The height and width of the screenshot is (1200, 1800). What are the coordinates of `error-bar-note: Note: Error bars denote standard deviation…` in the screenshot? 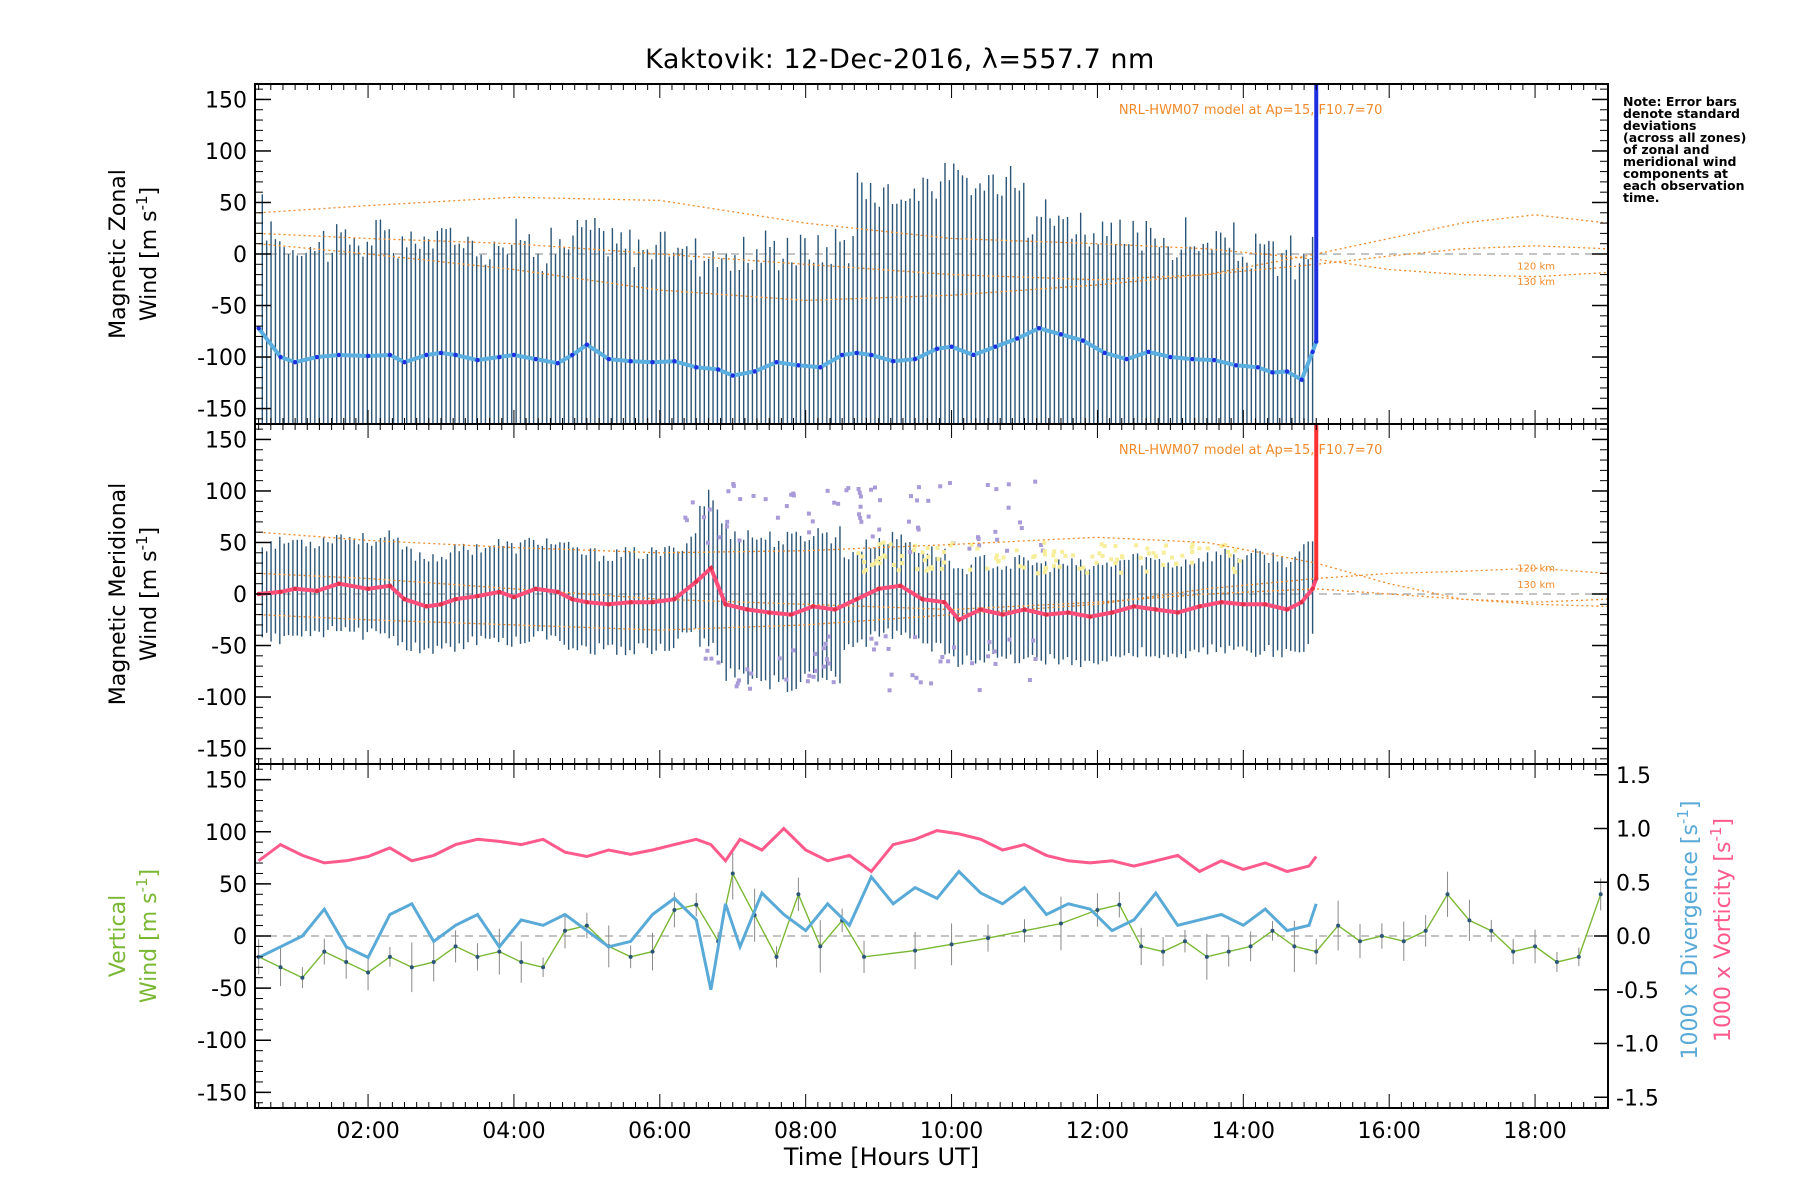 It's located at (1708, 149).